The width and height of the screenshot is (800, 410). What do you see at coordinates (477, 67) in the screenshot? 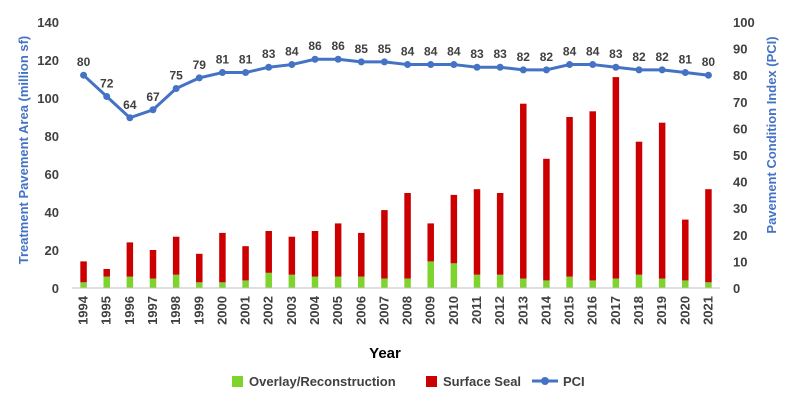
I see `pci-marker-2011` at bounding box center [477, 67].